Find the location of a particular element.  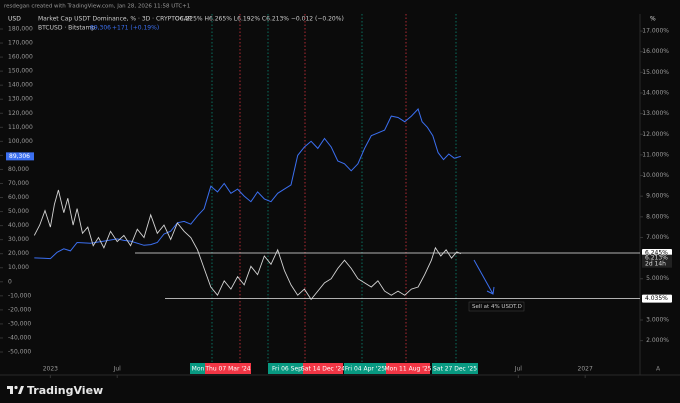

annotation: Sell at 4% USDT.D is located at coordinates (497, 307).